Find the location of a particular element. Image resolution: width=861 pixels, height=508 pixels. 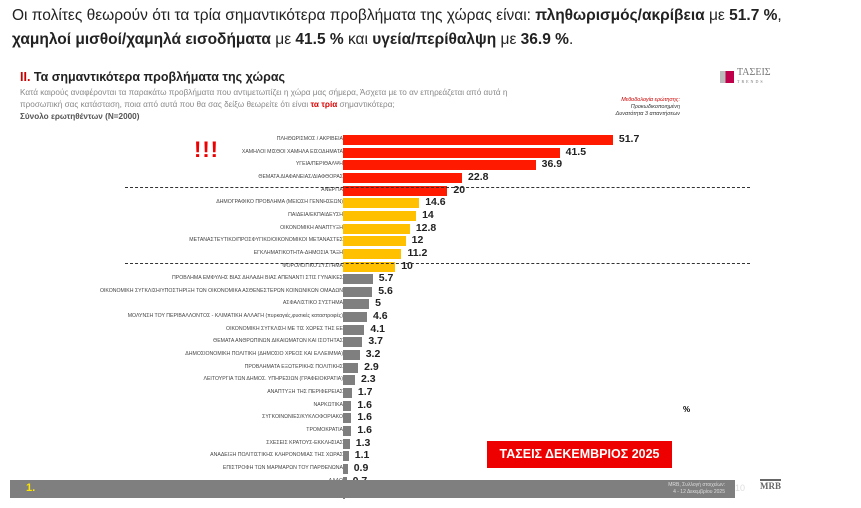

value-label: 11.2 is located at coordinates (417, 252).